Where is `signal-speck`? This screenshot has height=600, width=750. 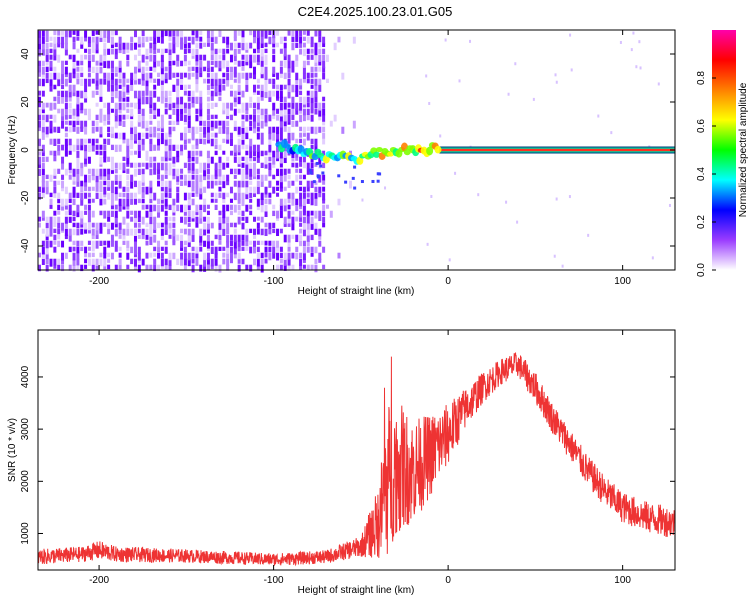 signal-speck is located at coordinates (362, 182).